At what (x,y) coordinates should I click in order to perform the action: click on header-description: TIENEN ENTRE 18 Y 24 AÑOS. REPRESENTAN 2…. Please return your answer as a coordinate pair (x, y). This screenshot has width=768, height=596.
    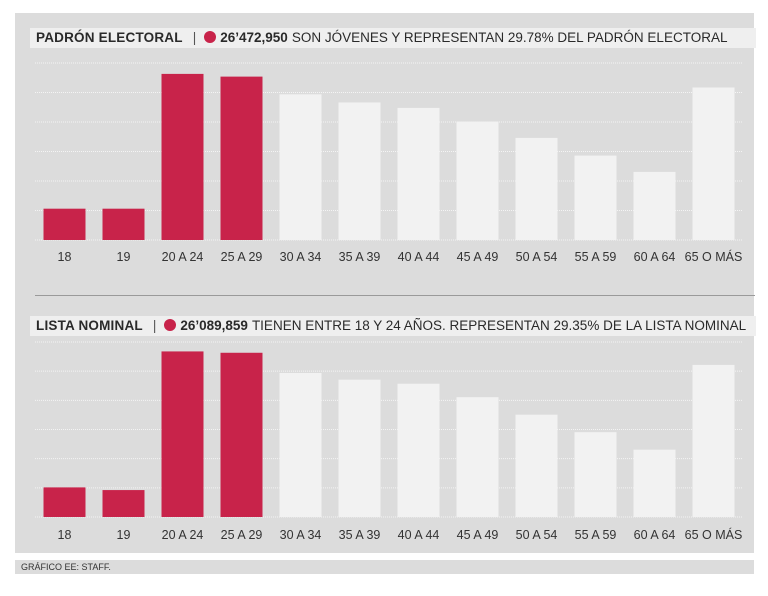
    Looking at the image, I should click on (499, 325).